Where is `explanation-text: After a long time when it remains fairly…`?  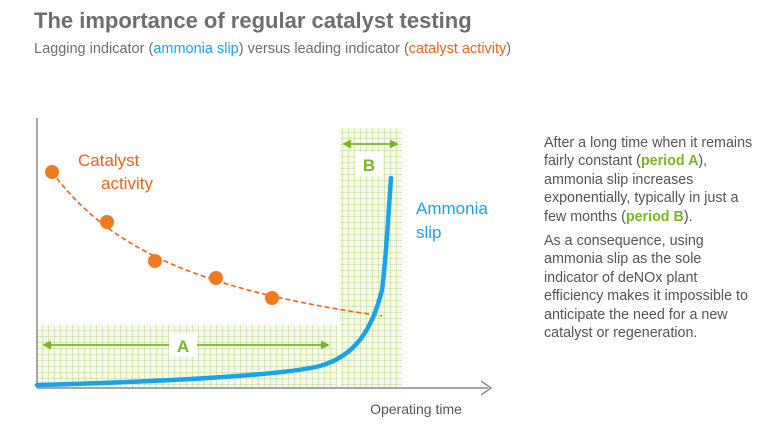 explanation-text: After a long time when it remains fairly… is located at coordinates (650, 241).